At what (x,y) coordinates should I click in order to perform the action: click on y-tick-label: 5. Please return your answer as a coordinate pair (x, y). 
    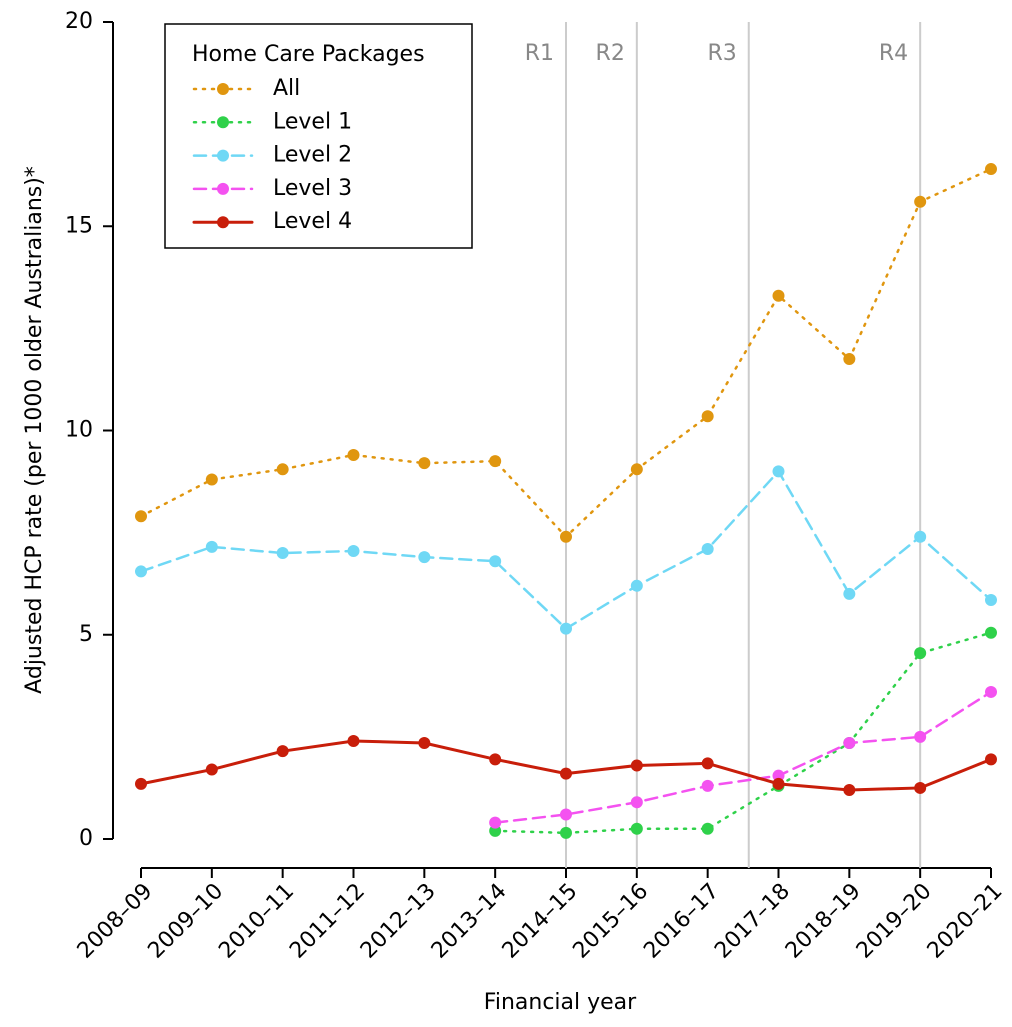
    Looking at the image, I should click on (86, 634).